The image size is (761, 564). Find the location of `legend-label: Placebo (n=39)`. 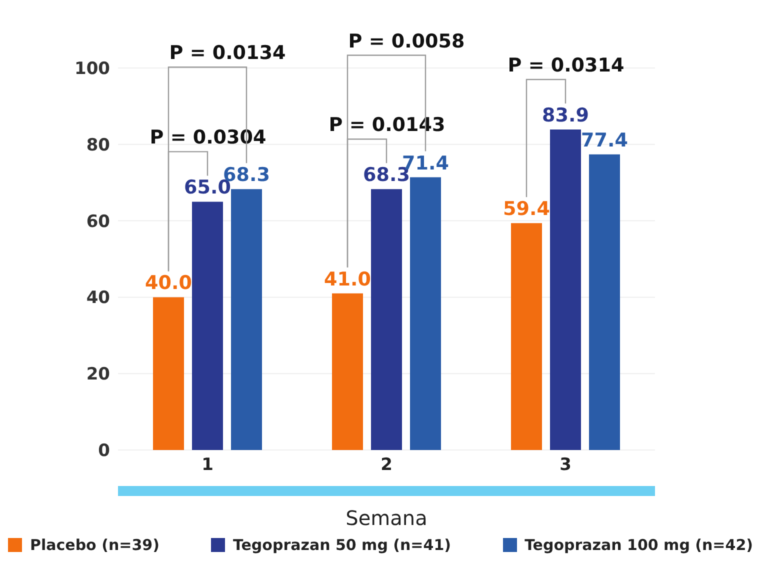

legend-label: Placebo (n=39) is located at coordinates (95, 545).